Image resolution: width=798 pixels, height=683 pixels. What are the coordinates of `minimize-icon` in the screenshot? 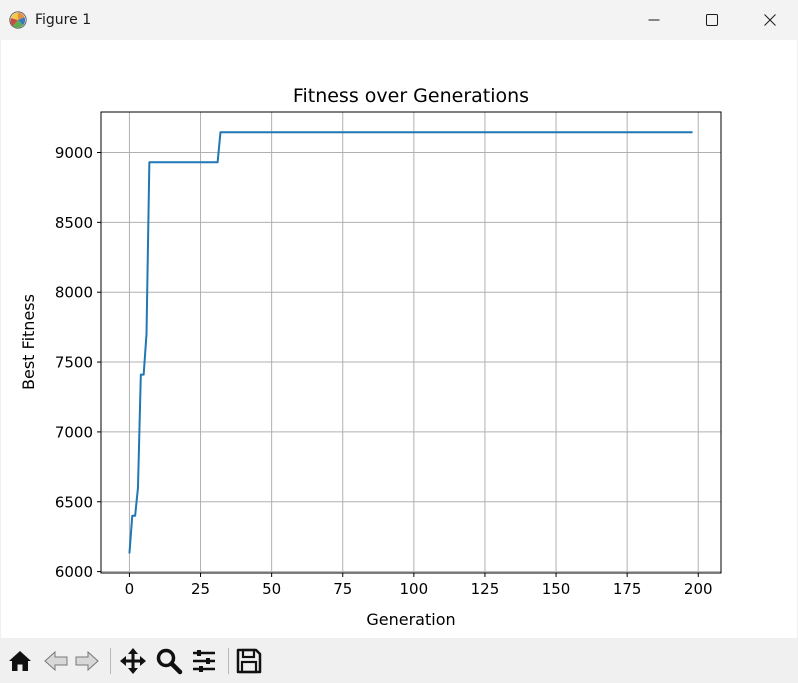 It's located at (654, 20).